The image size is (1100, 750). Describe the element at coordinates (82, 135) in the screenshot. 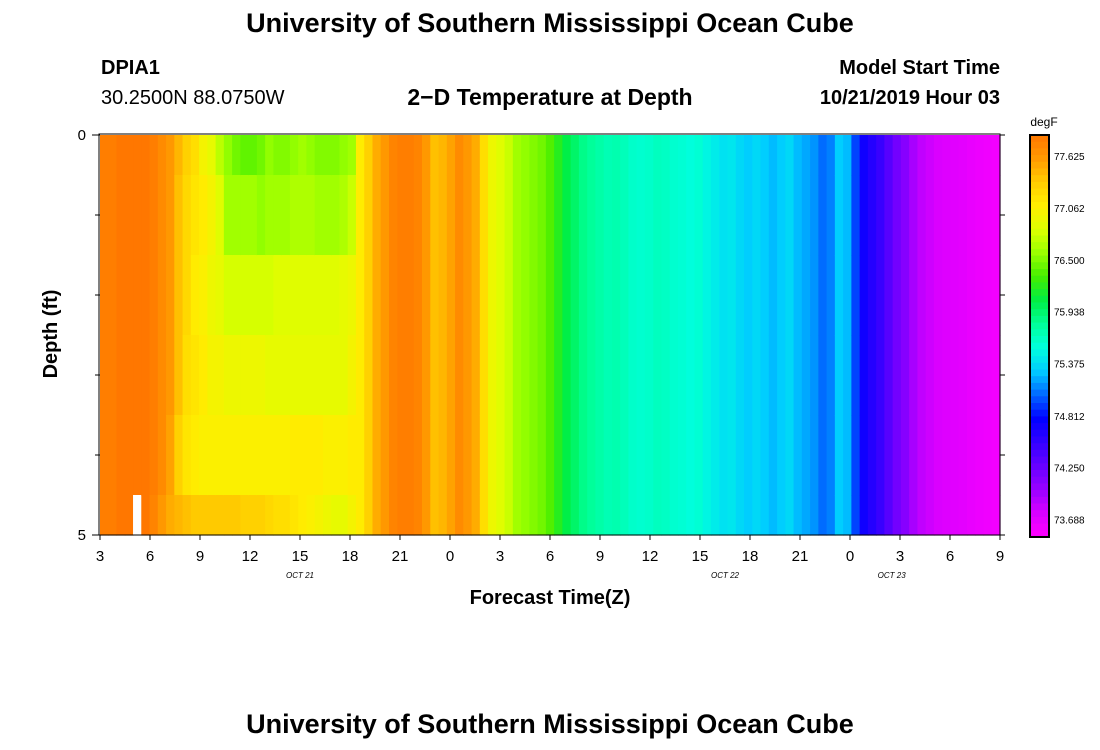

I see `y-tick-label: 0` at that location.